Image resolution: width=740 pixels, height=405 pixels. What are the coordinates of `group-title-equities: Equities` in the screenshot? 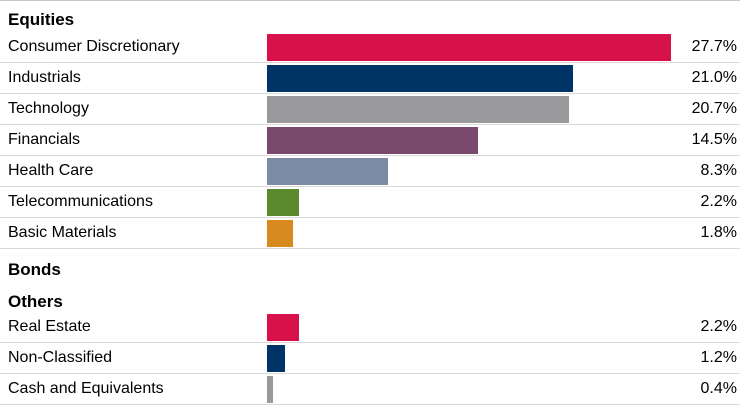 It's located at (41, 19).